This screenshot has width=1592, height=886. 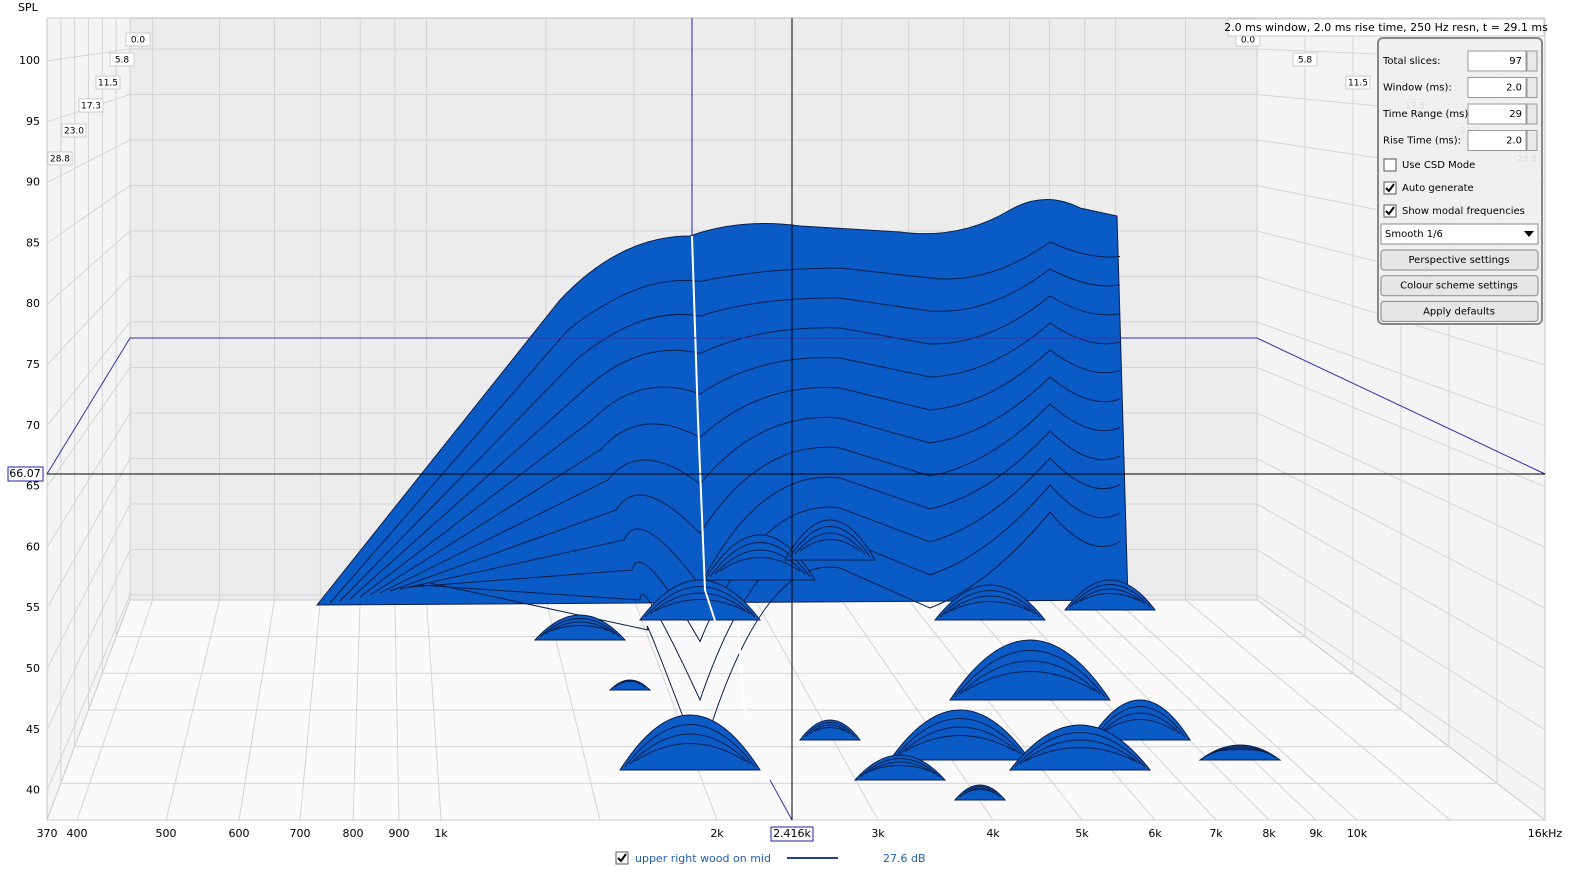 I want to click on y-tick-label: 65, so click(x=33, y=486).